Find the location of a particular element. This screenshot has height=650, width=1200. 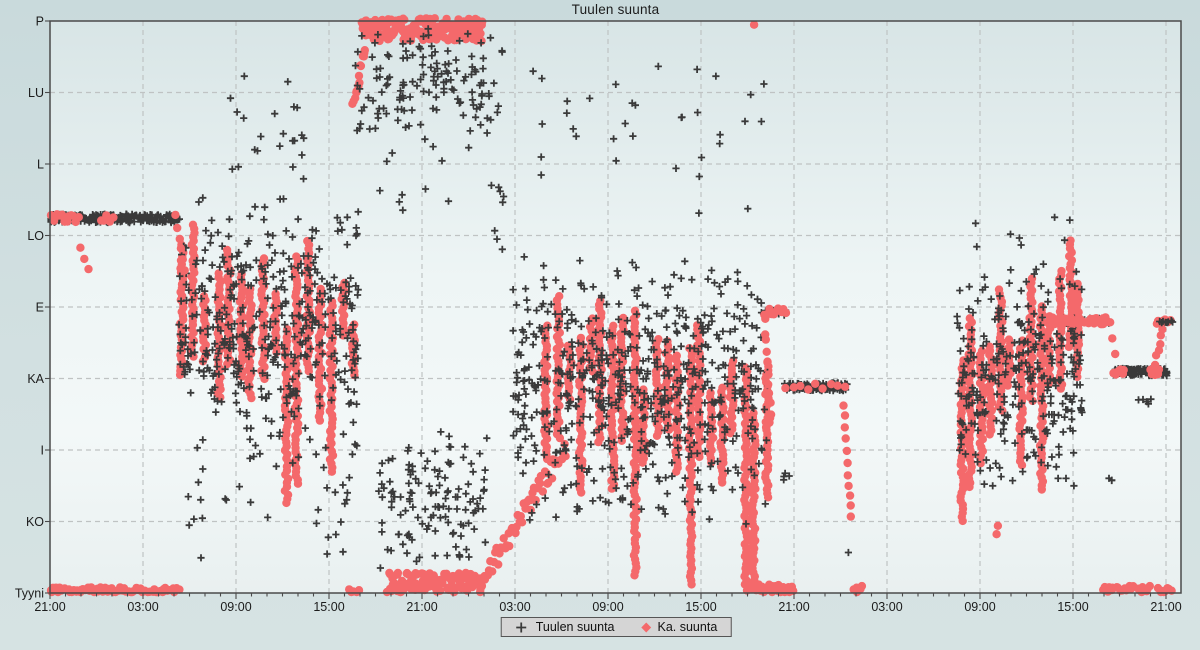

plus-icon is located at coordinates (521, 627).